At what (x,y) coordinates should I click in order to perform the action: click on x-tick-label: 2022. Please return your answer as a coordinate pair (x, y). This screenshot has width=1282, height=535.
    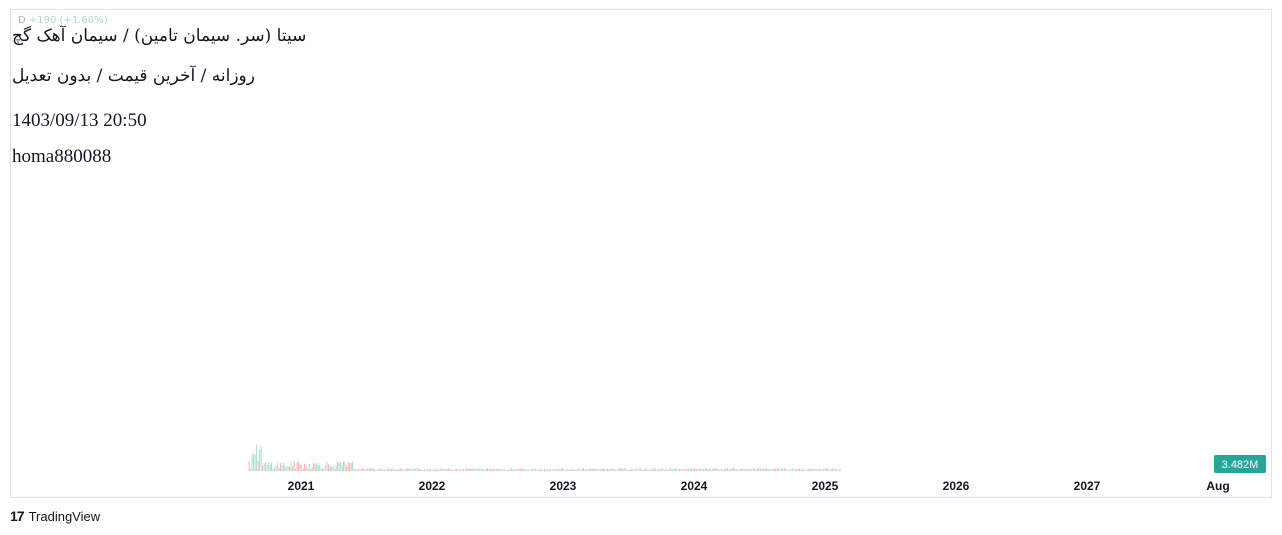
    Looking at the image, I should click on (432, 486).